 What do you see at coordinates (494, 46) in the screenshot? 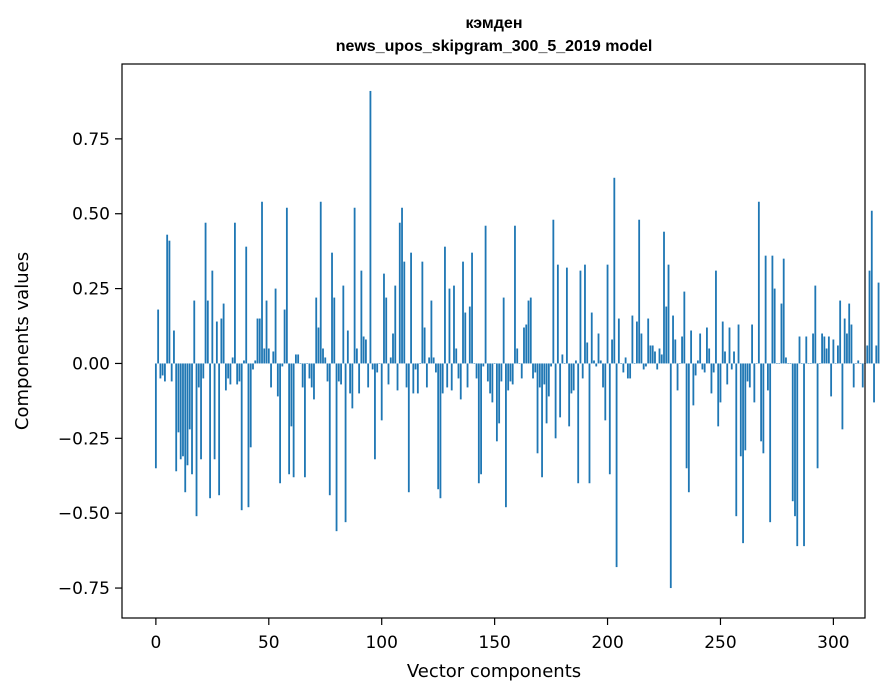
I see `chart-subtitle: news_upos_skipgram_300_5_2019 model` at bounding box center [494, 46].